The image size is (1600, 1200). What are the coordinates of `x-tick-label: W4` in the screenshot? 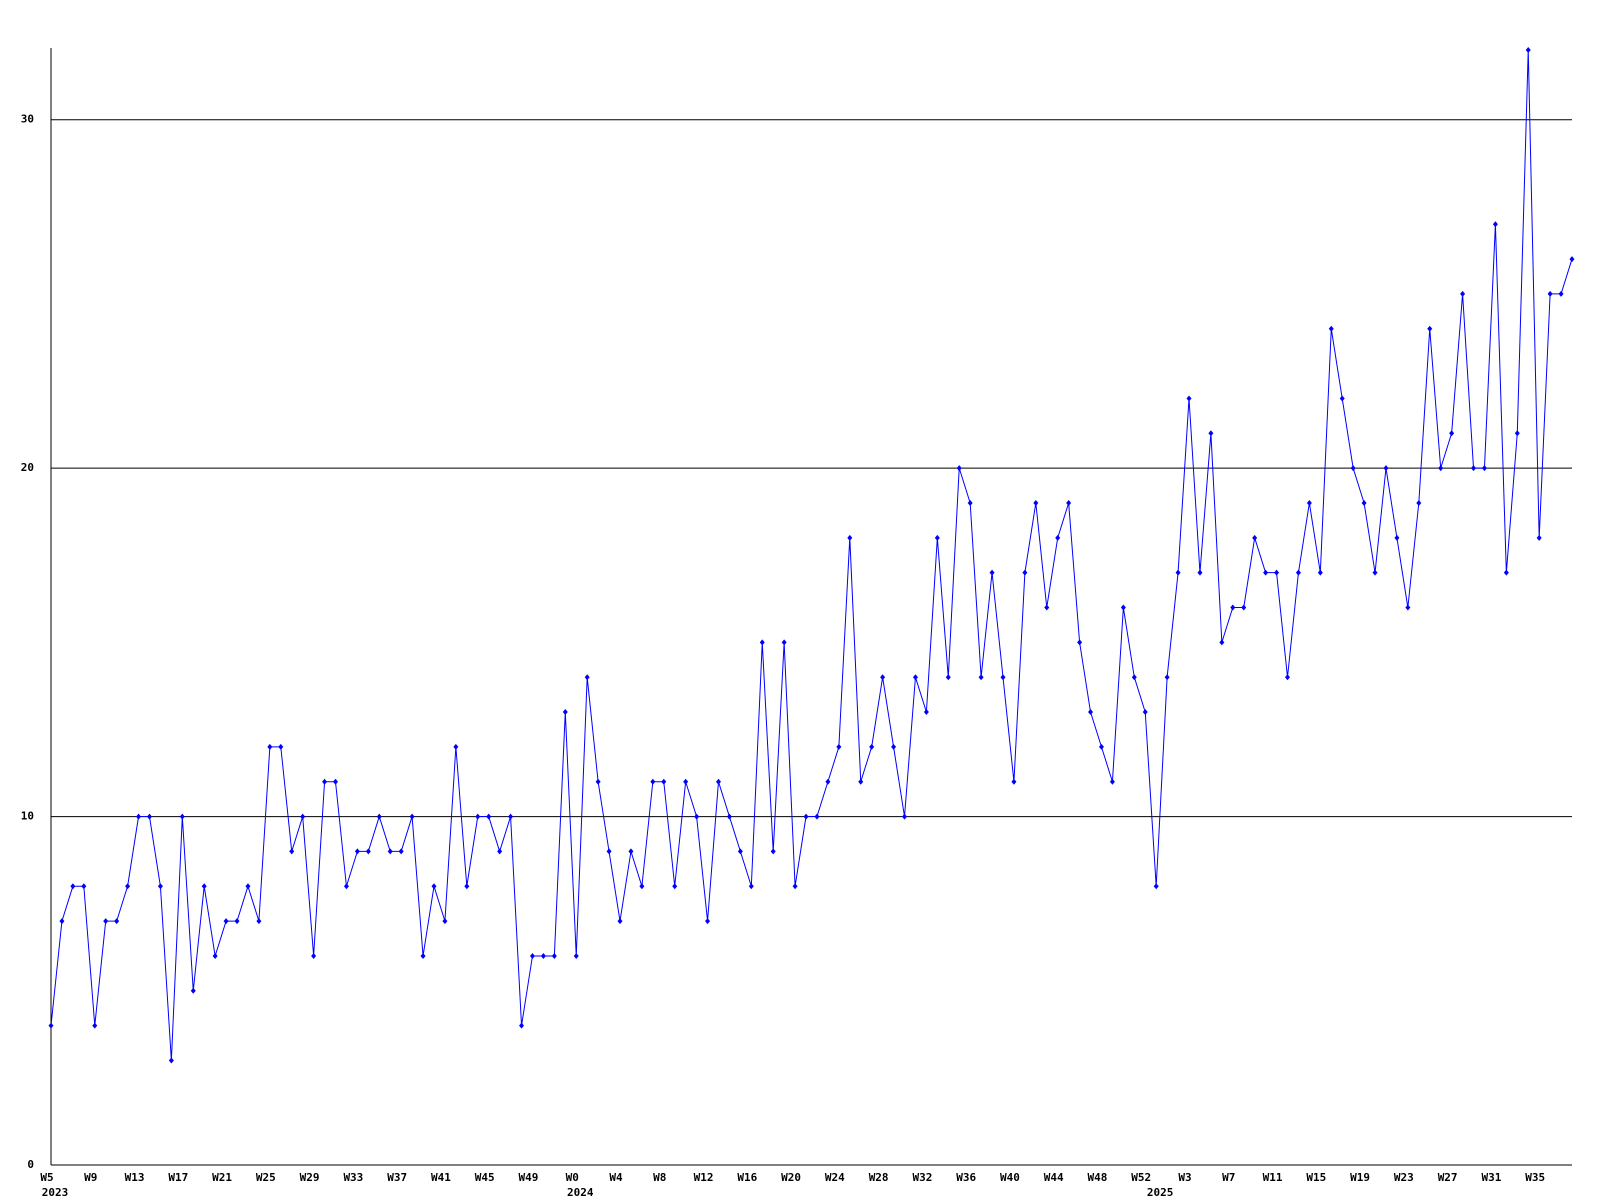 It's located at (616, 1177).